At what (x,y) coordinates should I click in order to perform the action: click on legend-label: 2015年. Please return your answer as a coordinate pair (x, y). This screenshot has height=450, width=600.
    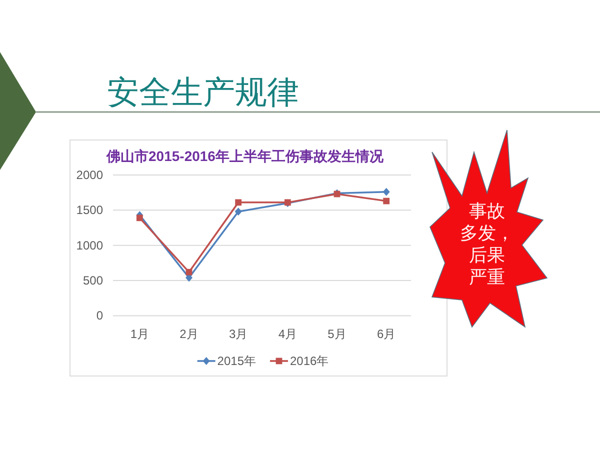
    Looking at the image, I should click on (236, 361).